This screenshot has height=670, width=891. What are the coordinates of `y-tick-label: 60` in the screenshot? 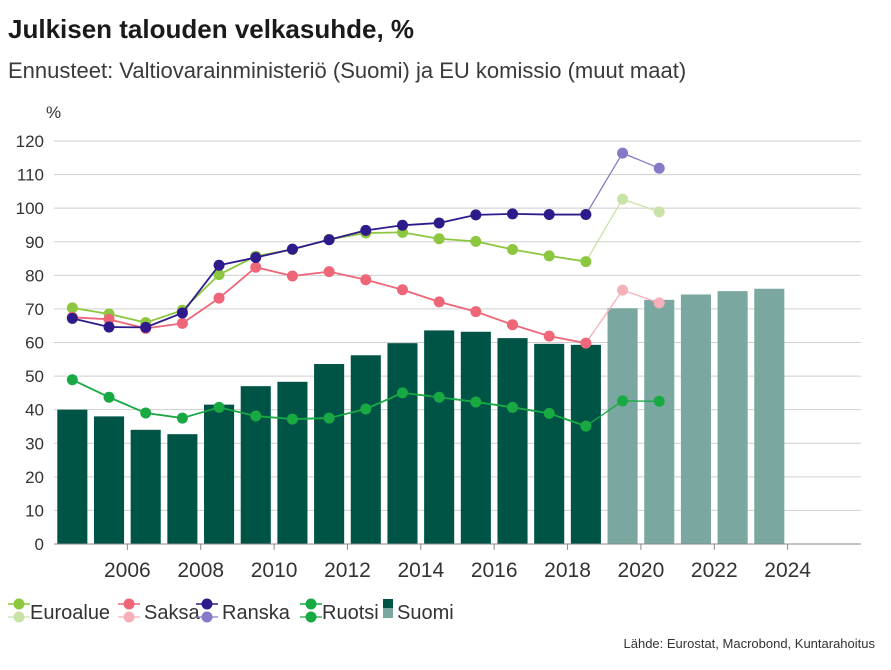 It's located at (34, 343).